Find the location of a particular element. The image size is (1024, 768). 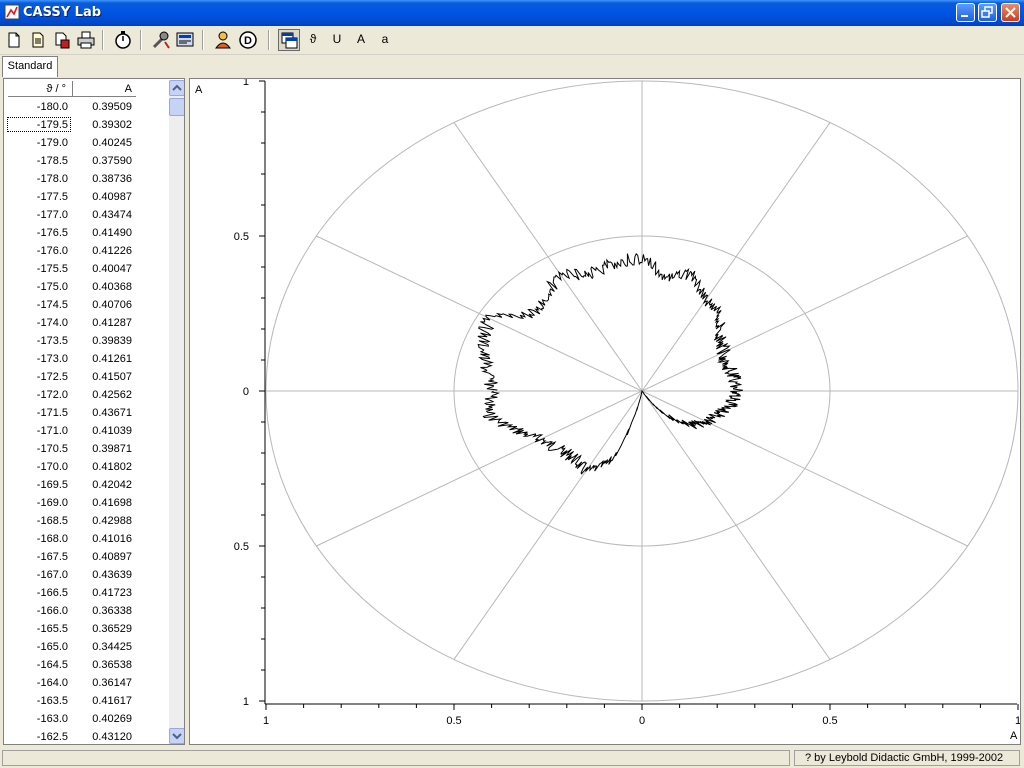

angle-cell: -171.0 is located at coordinates (52, 431).